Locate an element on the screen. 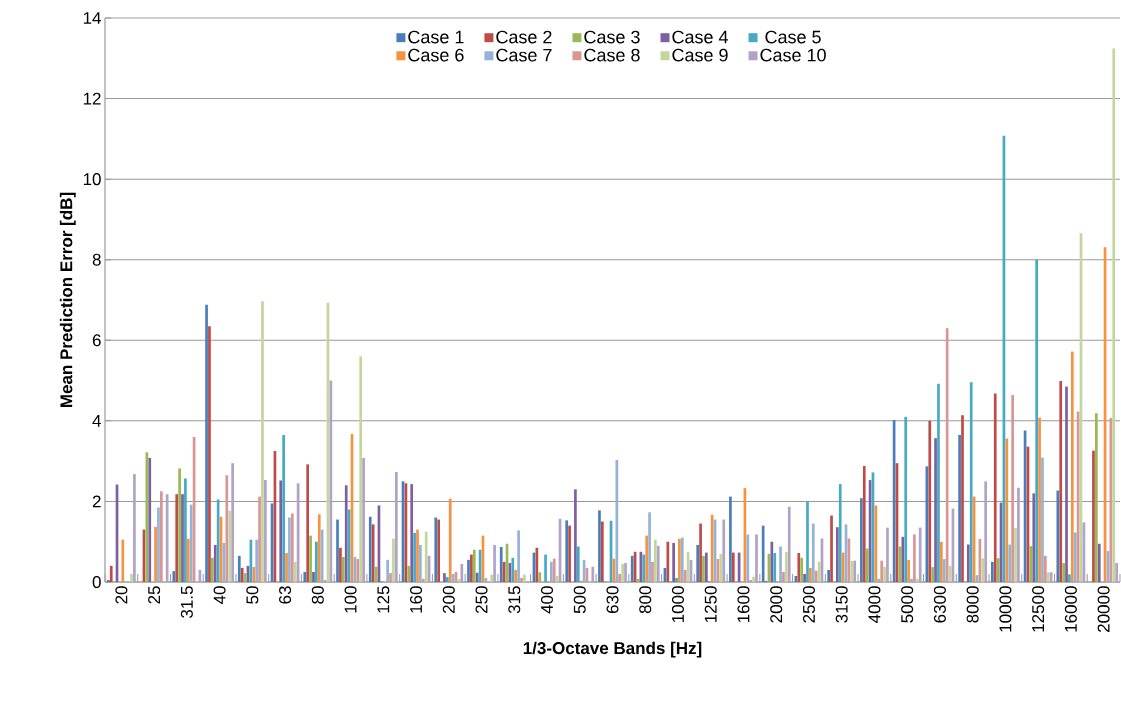 The height and width of the screenshot is (724, 1121). x-tick-label: 63 is located at coordinates (285, 595).